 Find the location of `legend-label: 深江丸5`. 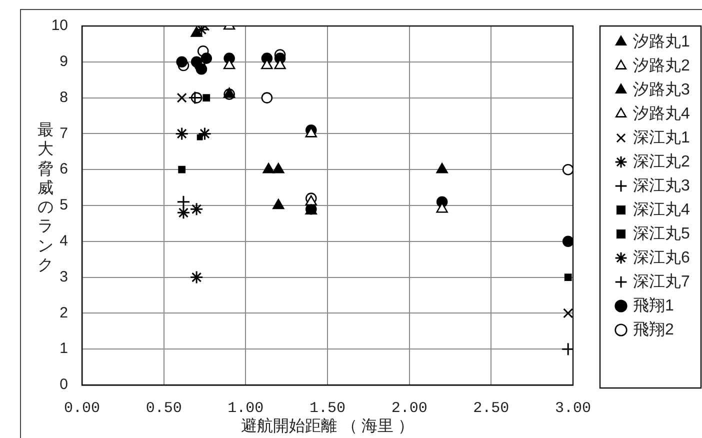

legend-label: 深江丸5 is located at coordinates (661, 233).